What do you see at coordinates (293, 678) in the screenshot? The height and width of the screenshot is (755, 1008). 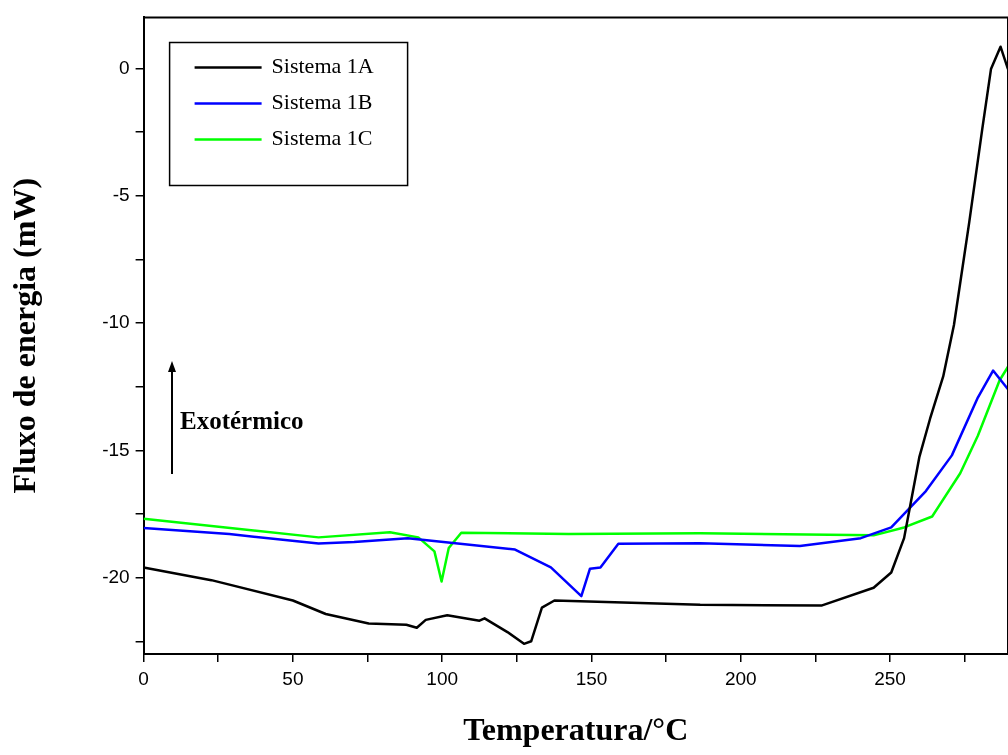 I see `x-tick-label: 50` at bounding box center [293, 678].